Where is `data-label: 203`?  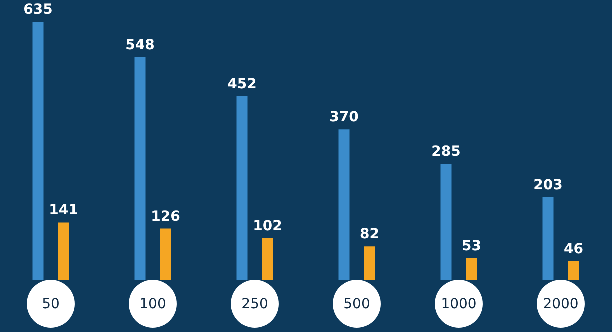
data-label: 203 is located at coordinates (548, 186).